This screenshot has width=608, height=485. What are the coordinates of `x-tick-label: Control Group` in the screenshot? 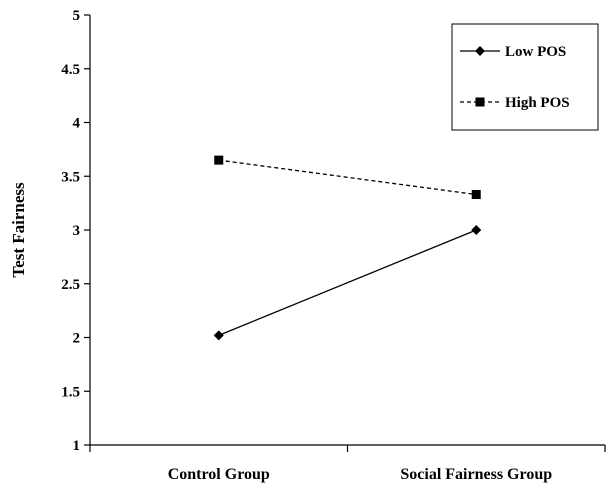 It's located at (219, 474).